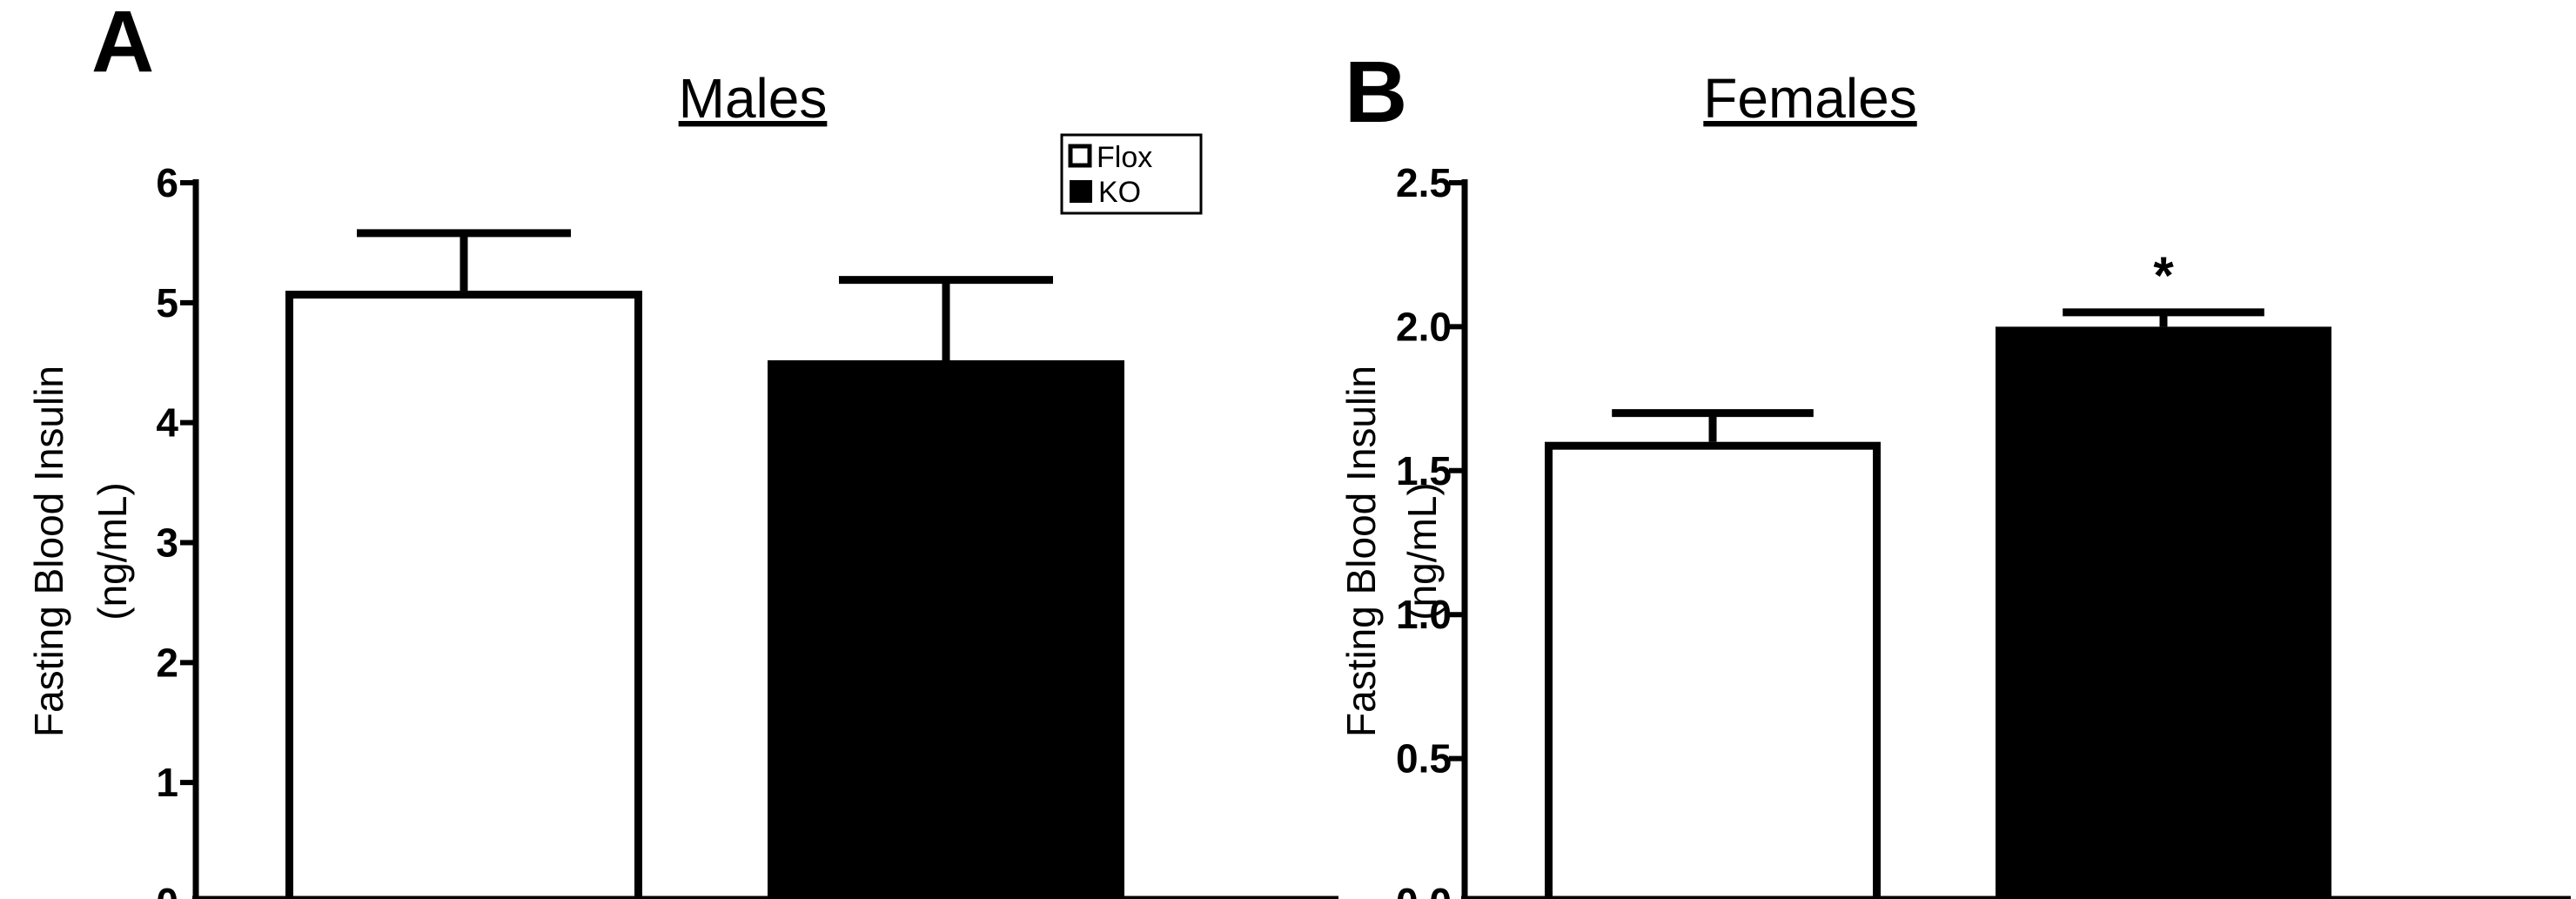 This screenshot has height=899, width=2576. What do you see at coordinates (1424, 759) in the screenshot?
I see `y-tick-label: 0.5` at bounding box center [1424, 759].